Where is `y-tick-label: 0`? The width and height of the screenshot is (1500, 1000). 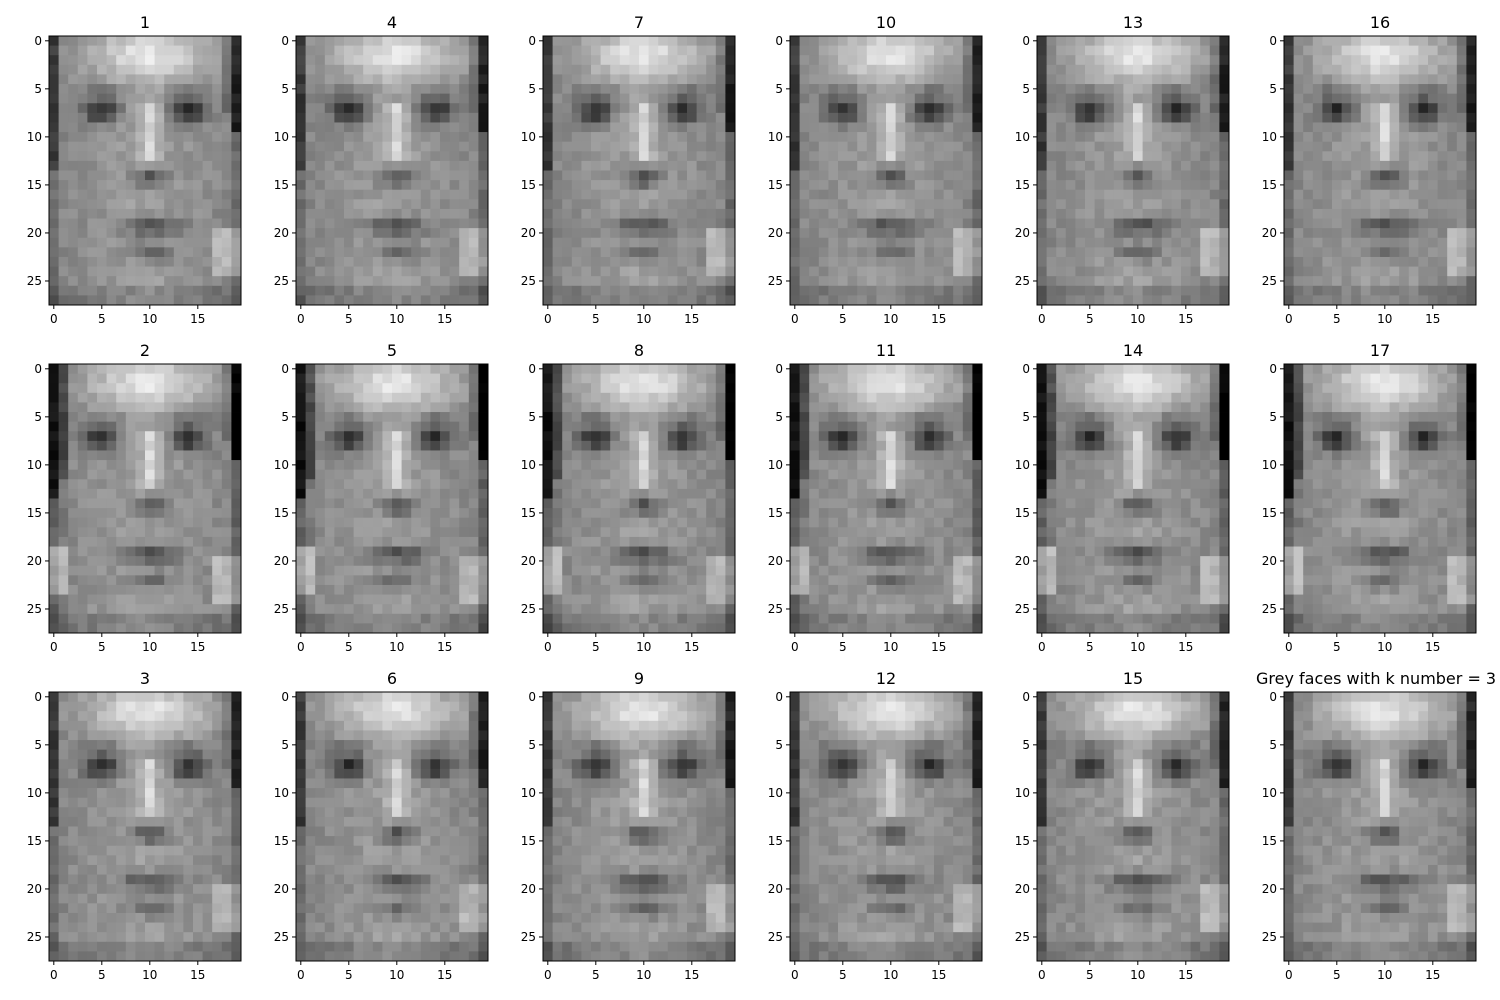 y-tick-label: 0 is located at coordinates (38, 369).